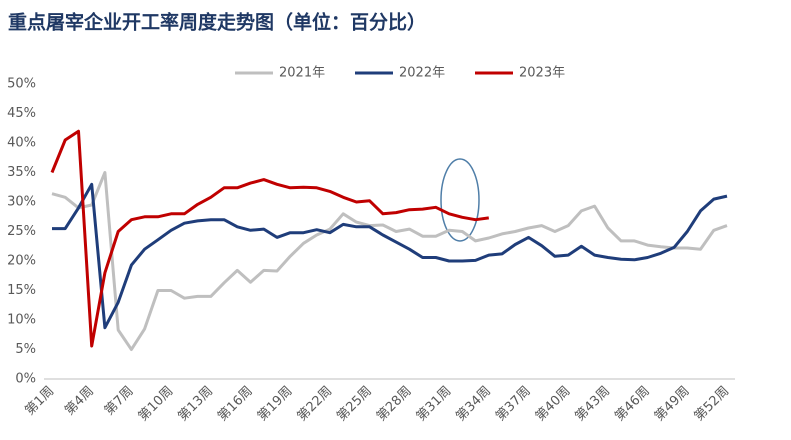 The width and height of the screenshot is (791, 440). I want to click on x-tick-label: 第7周, so click(119, 401).